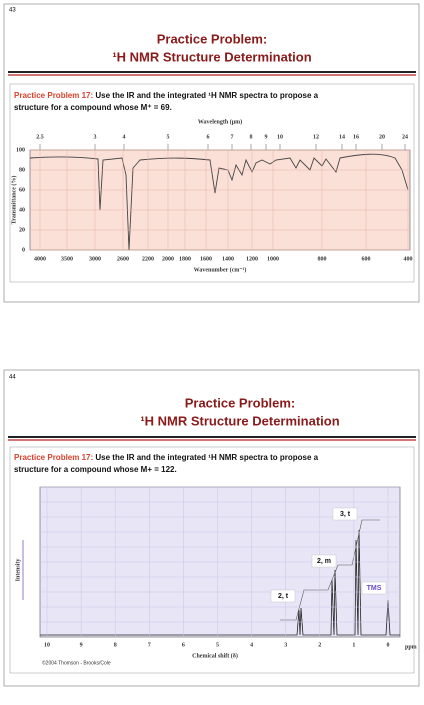 The width and height of the screenshot is (424, 705). I want to click on top-tick-label: 2.5, so click(40, 137).